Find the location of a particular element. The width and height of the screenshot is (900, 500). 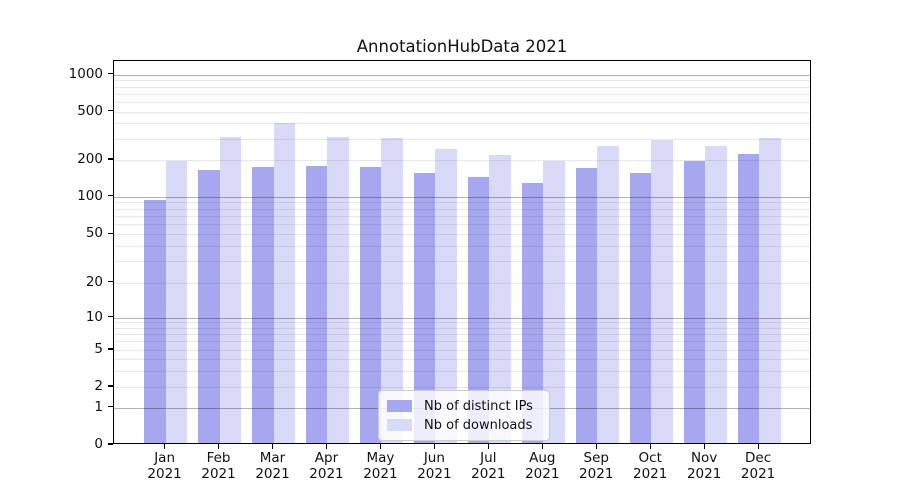

bar-distinct-ips-mar is located at coordinates (262, 304).